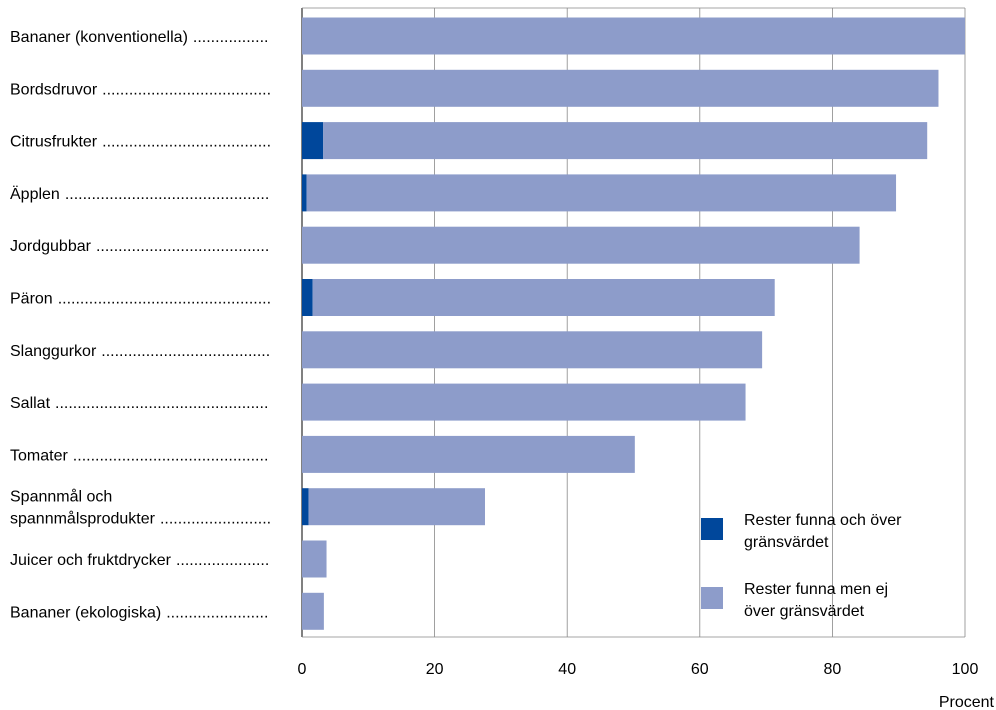 The image size is (996, 710). What do you see at coordinates (567, 669) in the screenshot?
I see `x-tick-label: 40` at bounding box center [567, 669].